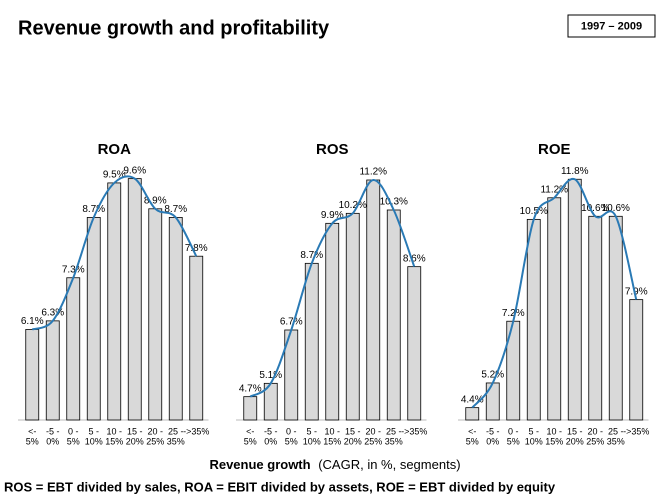 The height and width of the screenshot is (502, 669). I want to click on value-label: 4.7%, so click(250, 388).